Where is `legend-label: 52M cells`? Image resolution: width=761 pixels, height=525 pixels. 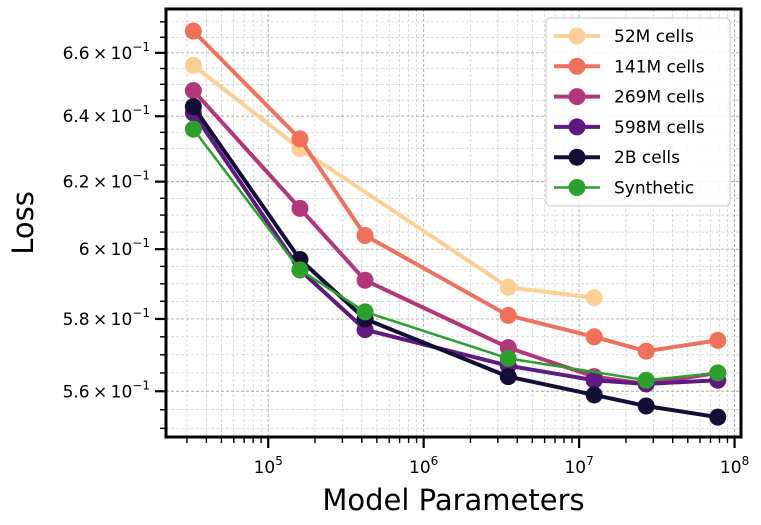
legend-label: 52M cells is located at coordinates (654, 37).